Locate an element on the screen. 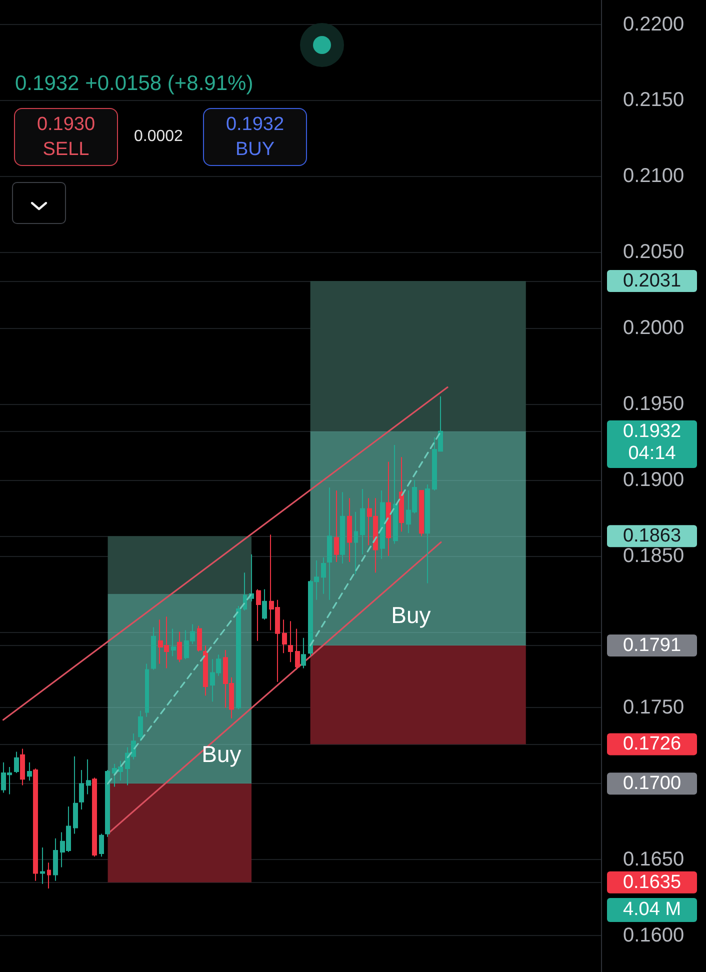 This screenshot has width=706, height=972. y-tick-label: 0.2200 is located at coordinates (653, 24).